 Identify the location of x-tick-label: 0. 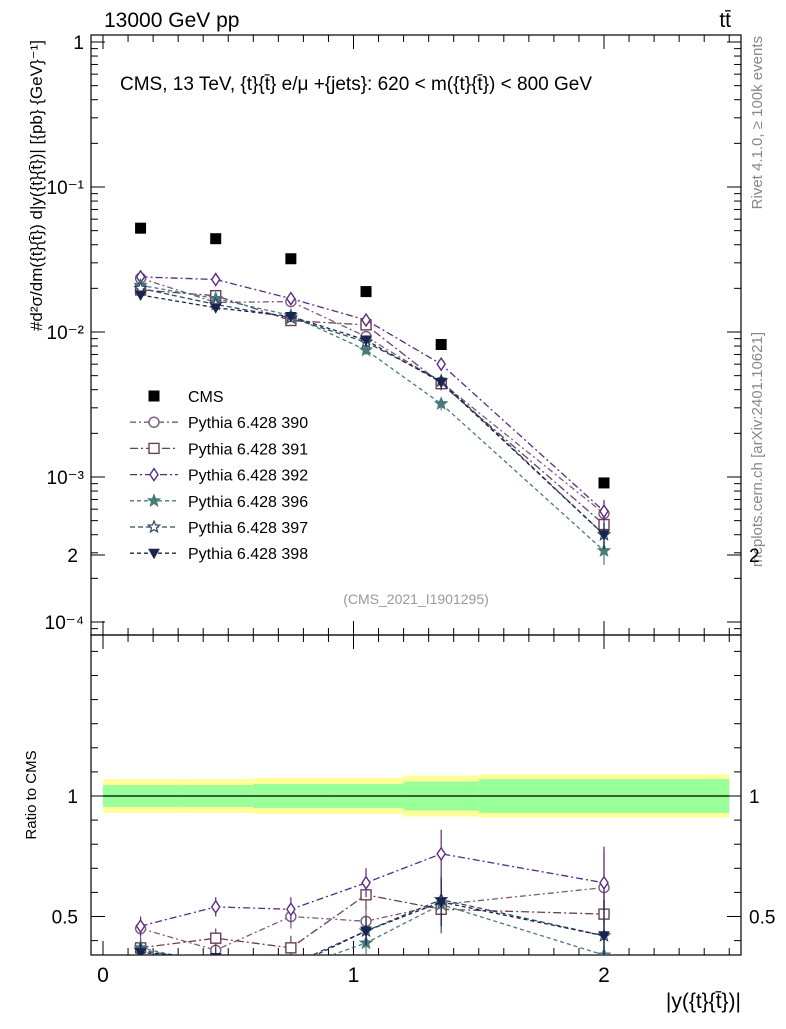
(103, 975).